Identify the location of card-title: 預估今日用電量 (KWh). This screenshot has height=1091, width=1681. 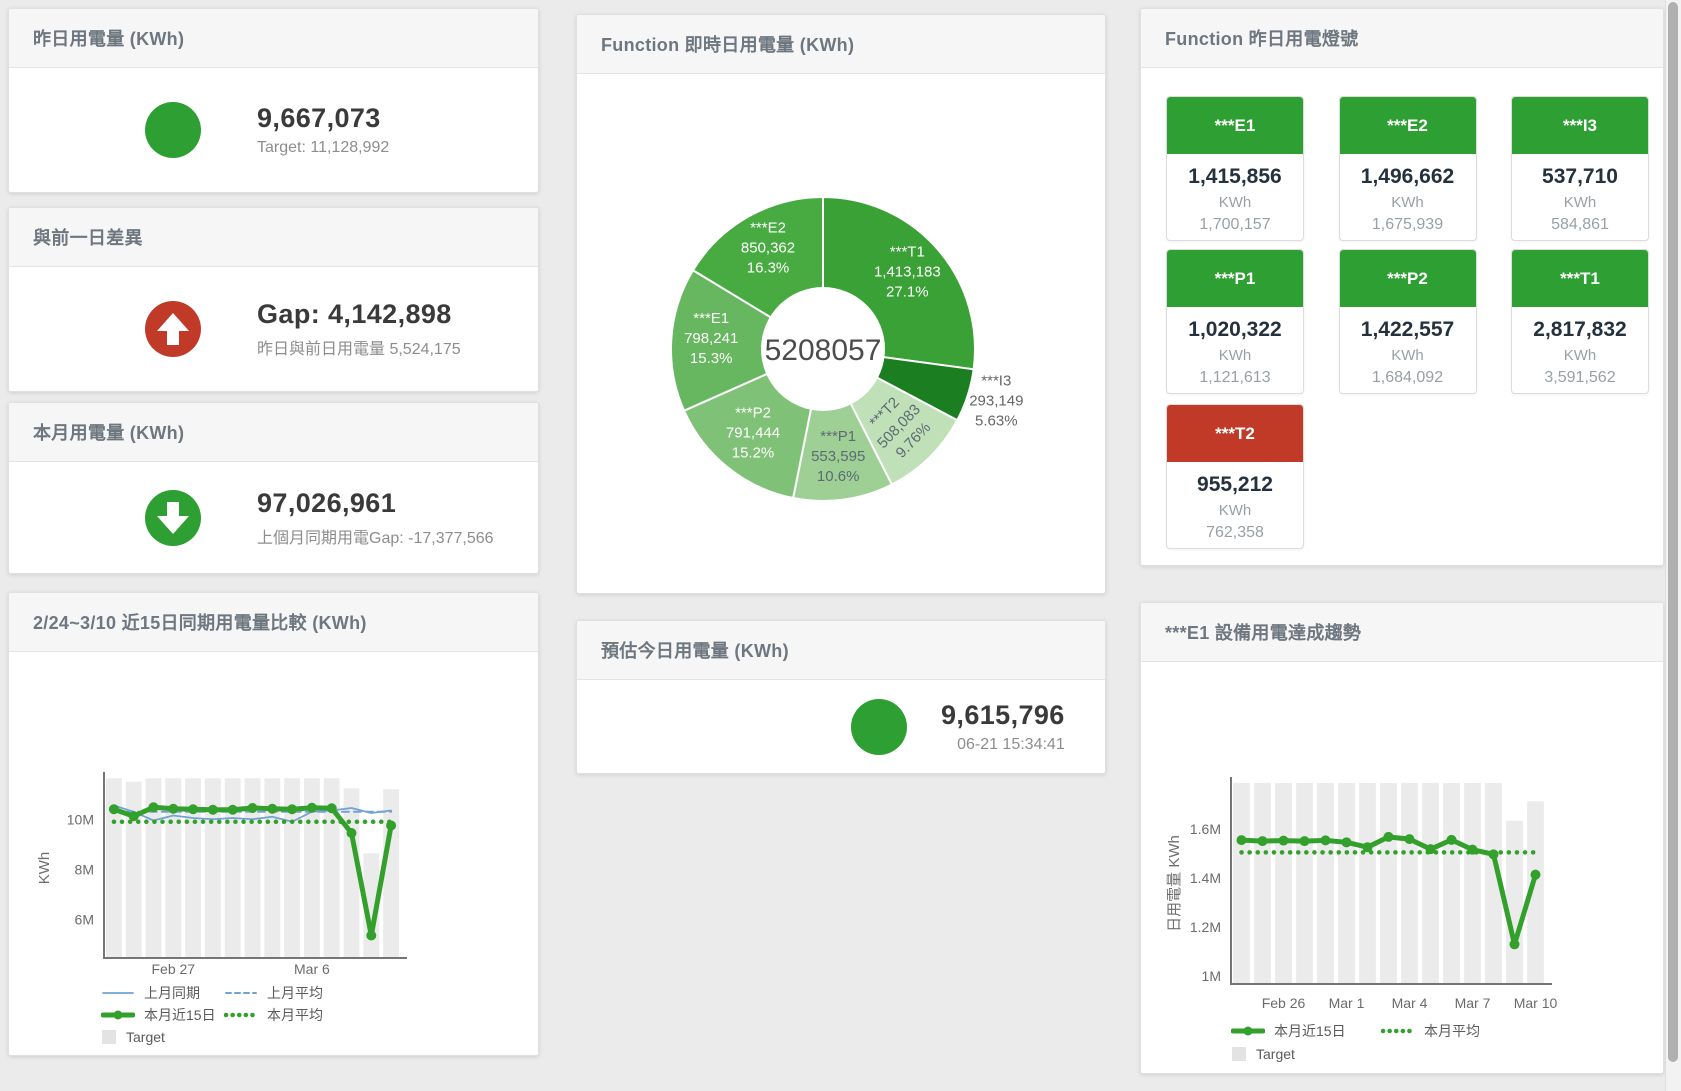
(695, 651).